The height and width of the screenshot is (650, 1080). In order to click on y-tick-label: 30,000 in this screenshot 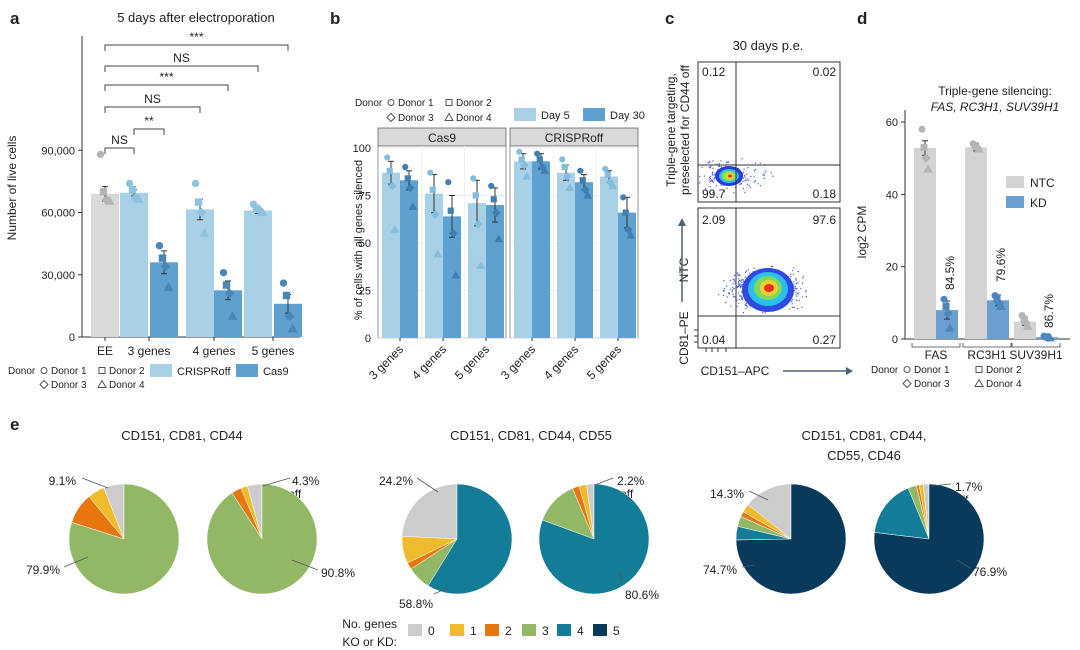, I will do `click(58, 276)`.